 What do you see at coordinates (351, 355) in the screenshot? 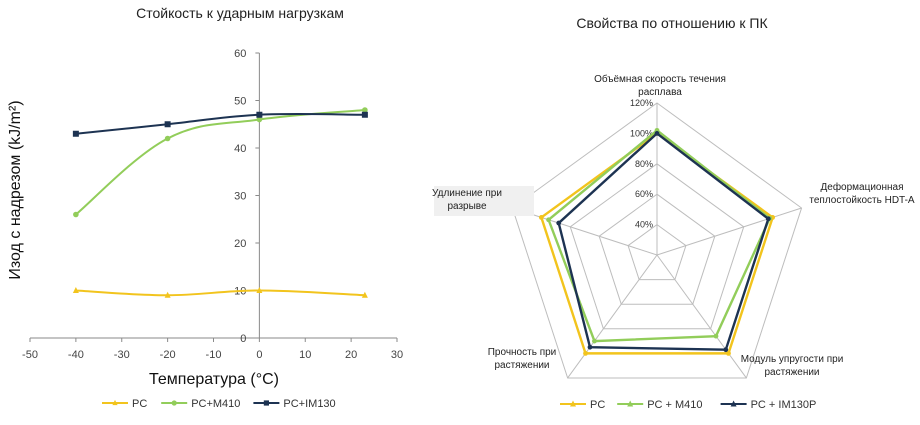
I see `x-tick-label: 20` at bounding box center [351, 355].